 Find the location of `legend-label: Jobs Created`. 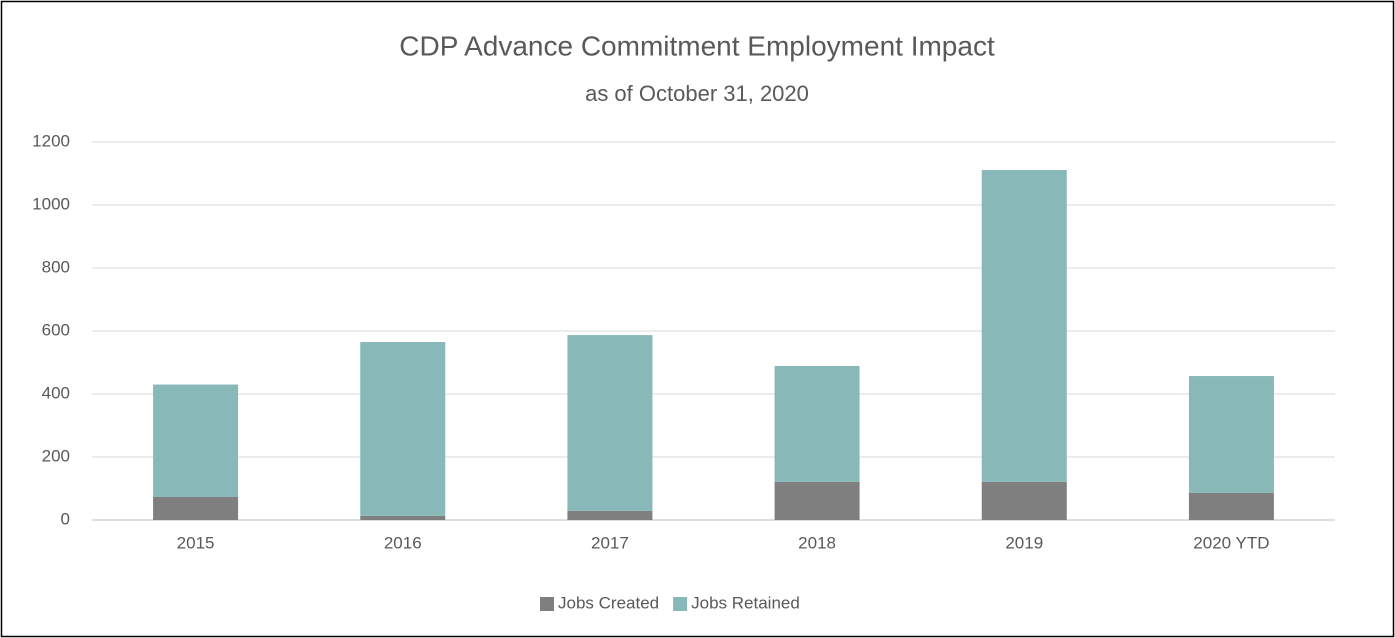

legend-label: Jobs Created is located at coordinates (608, 602).